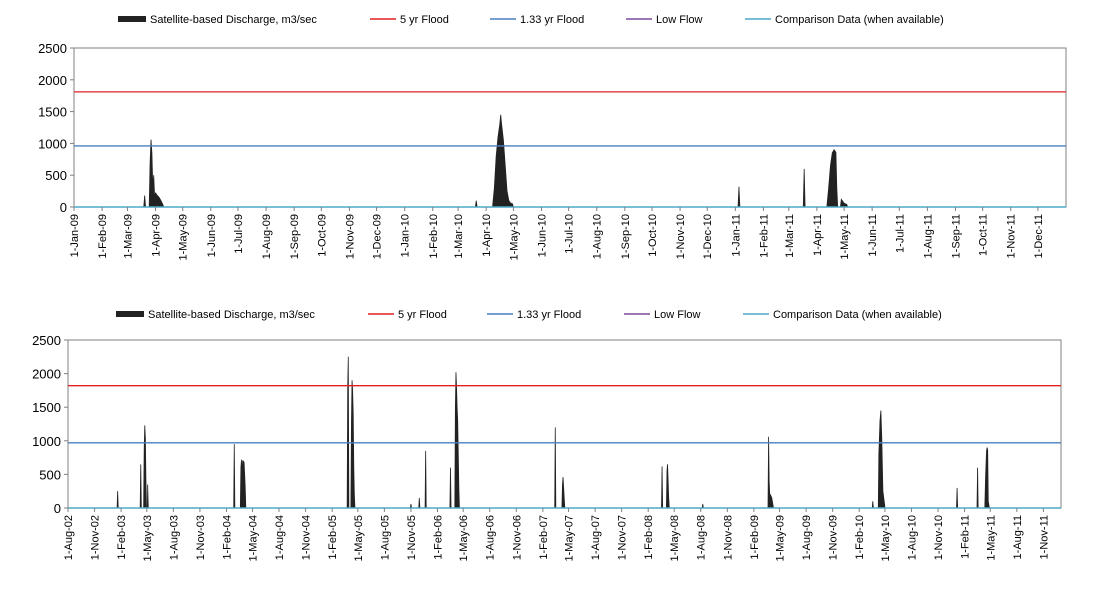  What do you see at coordinates (122, 537) in the screenshot?
I see `x-tick-label: 1-Feb-03` at bounding box center [122, 537].